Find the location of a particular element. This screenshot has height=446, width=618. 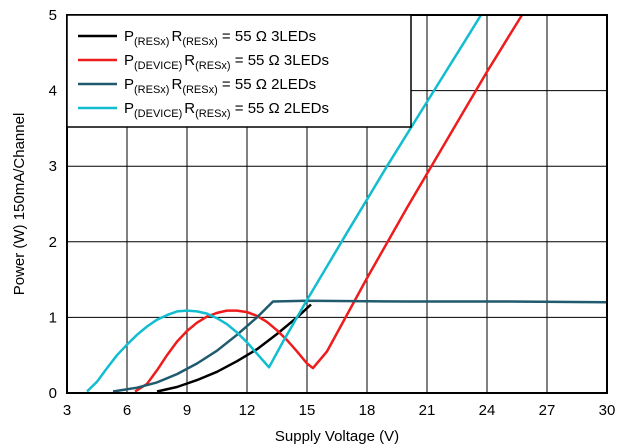

x-tick-labels: 3 6 9 12 15 18 21 24 27 30 is located at coordinates (339, 410).